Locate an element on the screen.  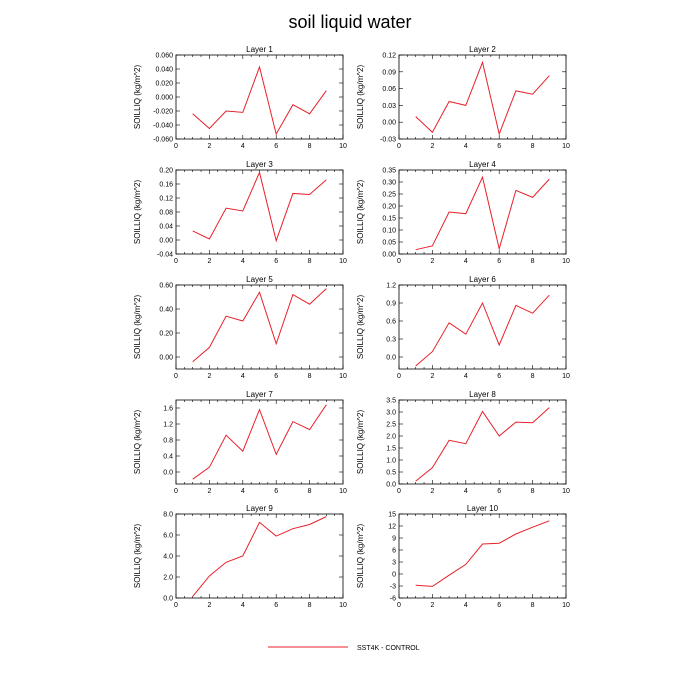
y-tick-label: 0.05 is located at coordinates (389, 243).